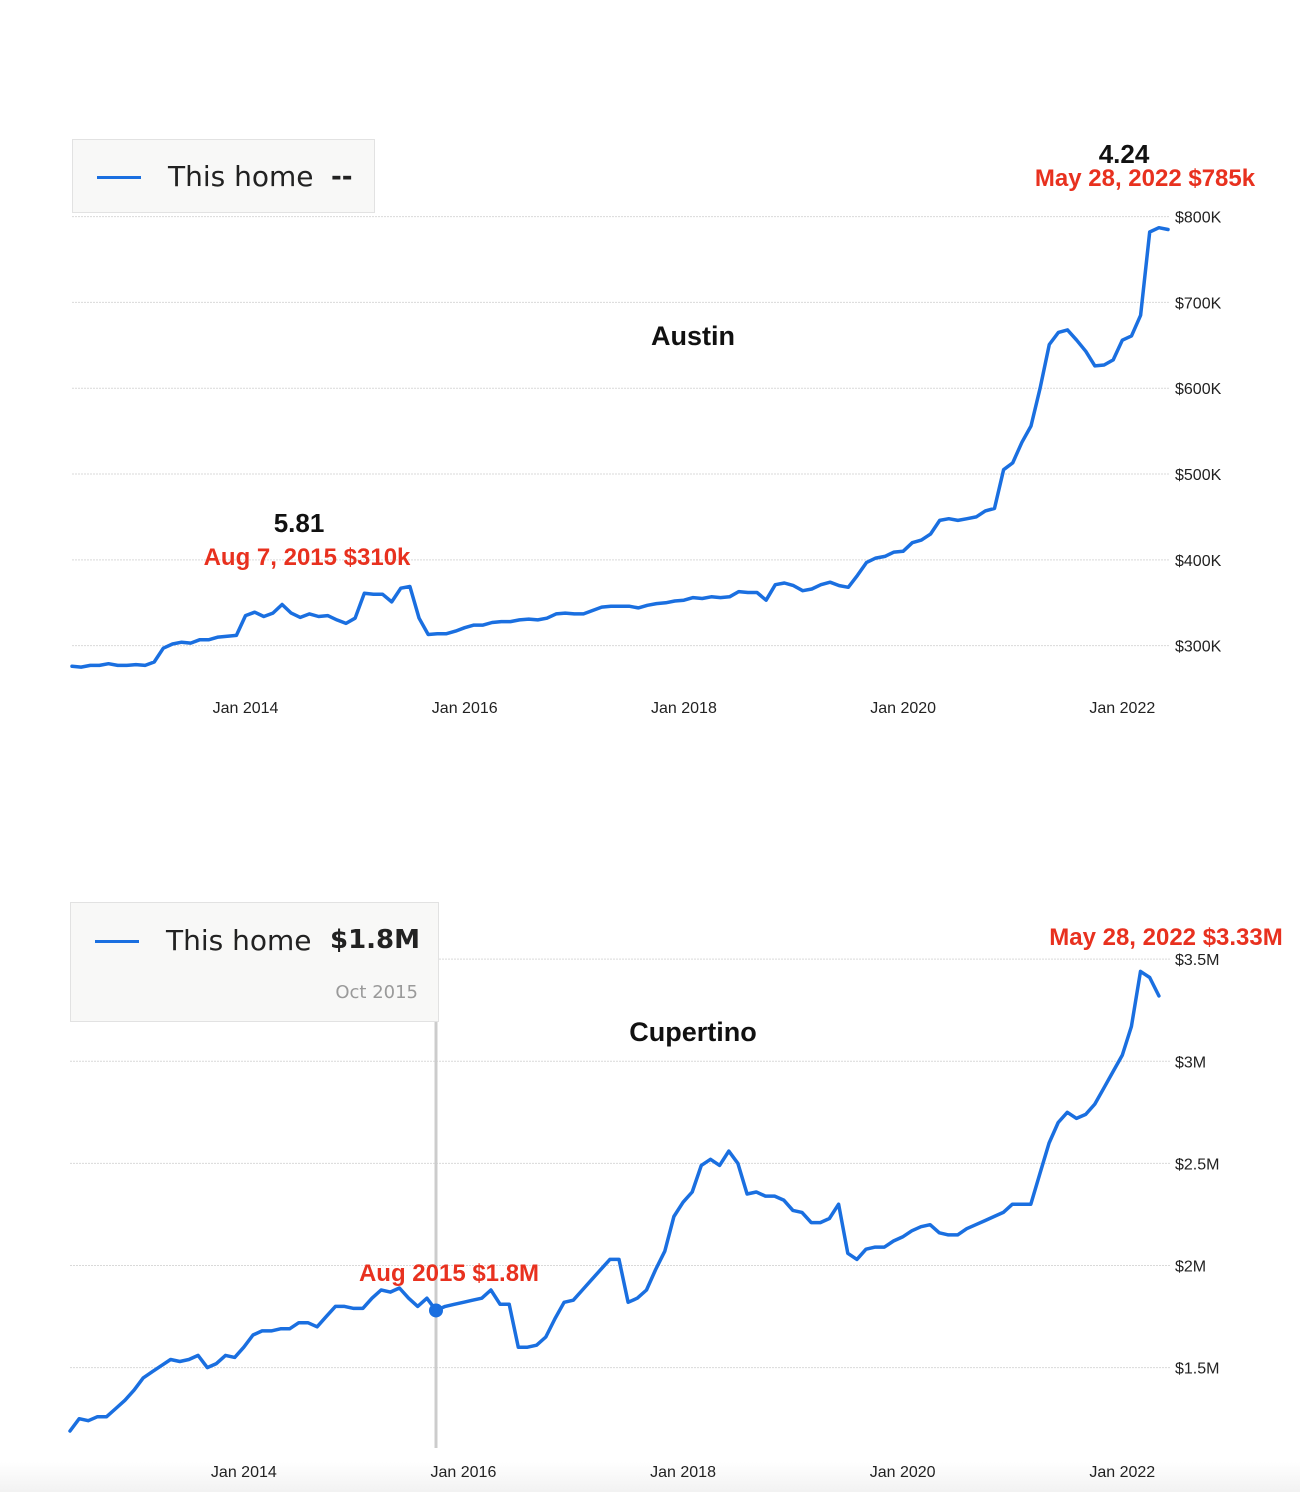  Describe the element at coordinates (1198, 647) in the screenshot. I see `y-tick-label: $300K` at that location.